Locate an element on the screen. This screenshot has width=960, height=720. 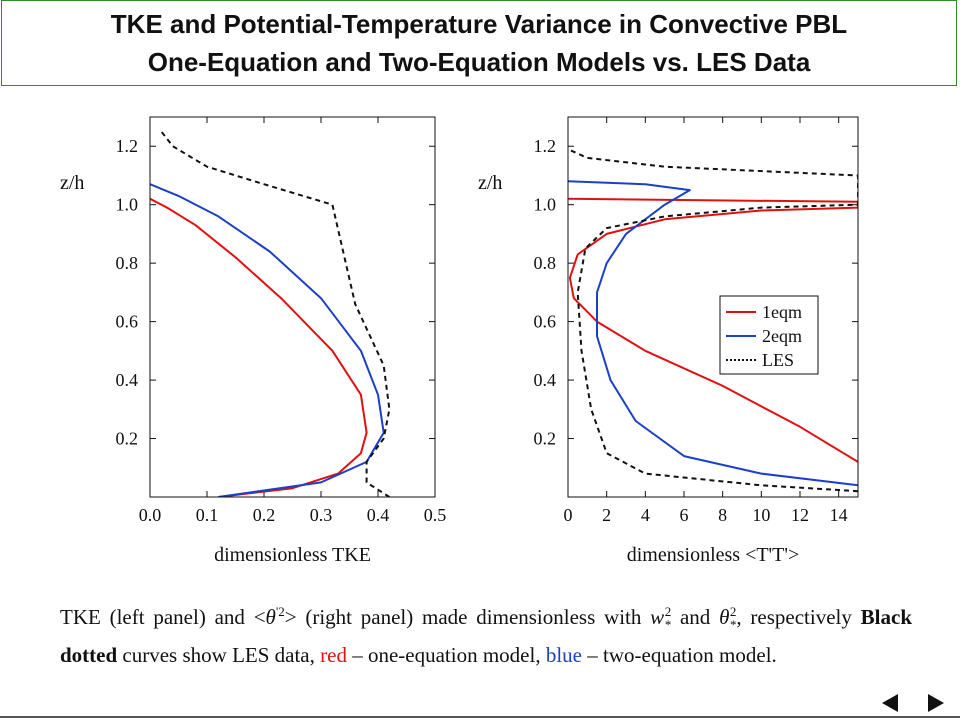
red-label: red is located at coordinates (333, 655).